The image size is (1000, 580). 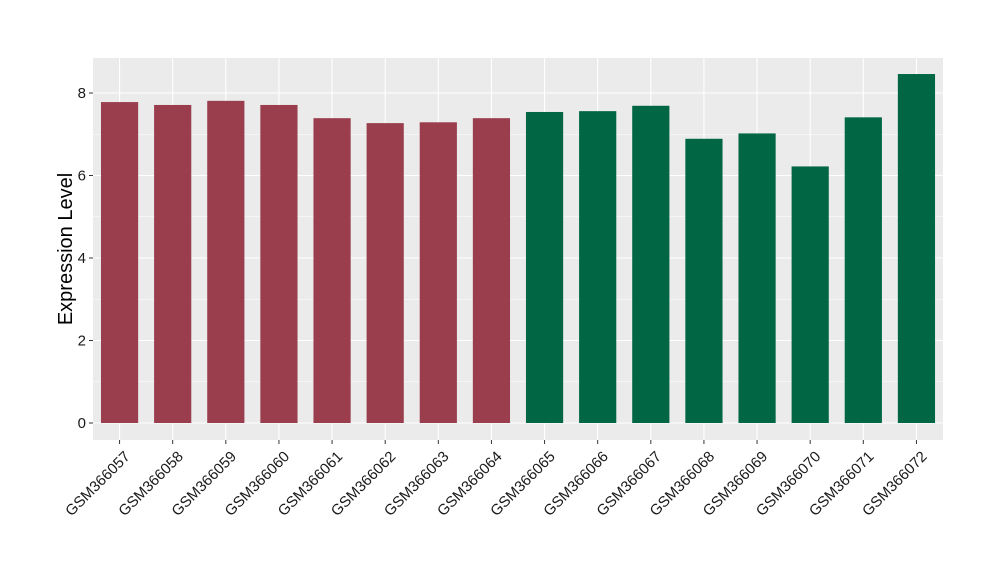 I want to click on bar-GSM366057, so click(x=119, y=262).